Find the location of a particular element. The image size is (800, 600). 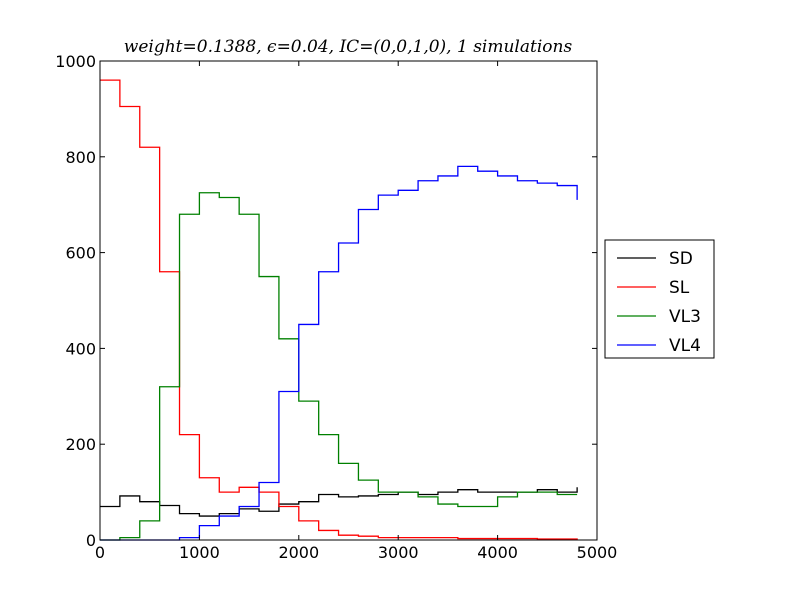

x-tick-label: 3000 is located at coordinates (398, 552).